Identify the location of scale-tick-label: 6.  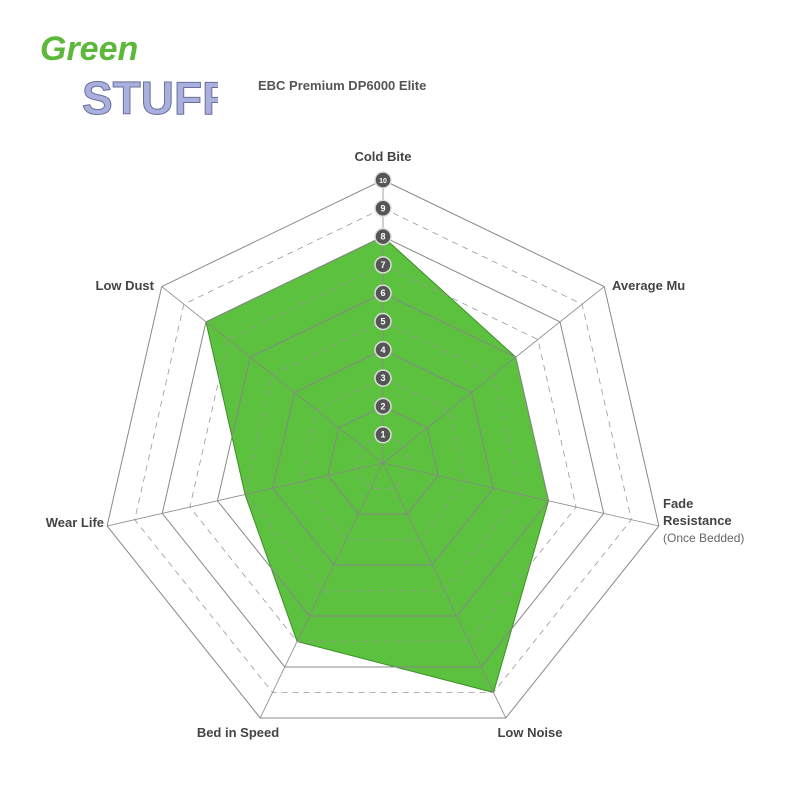
(382, 293).